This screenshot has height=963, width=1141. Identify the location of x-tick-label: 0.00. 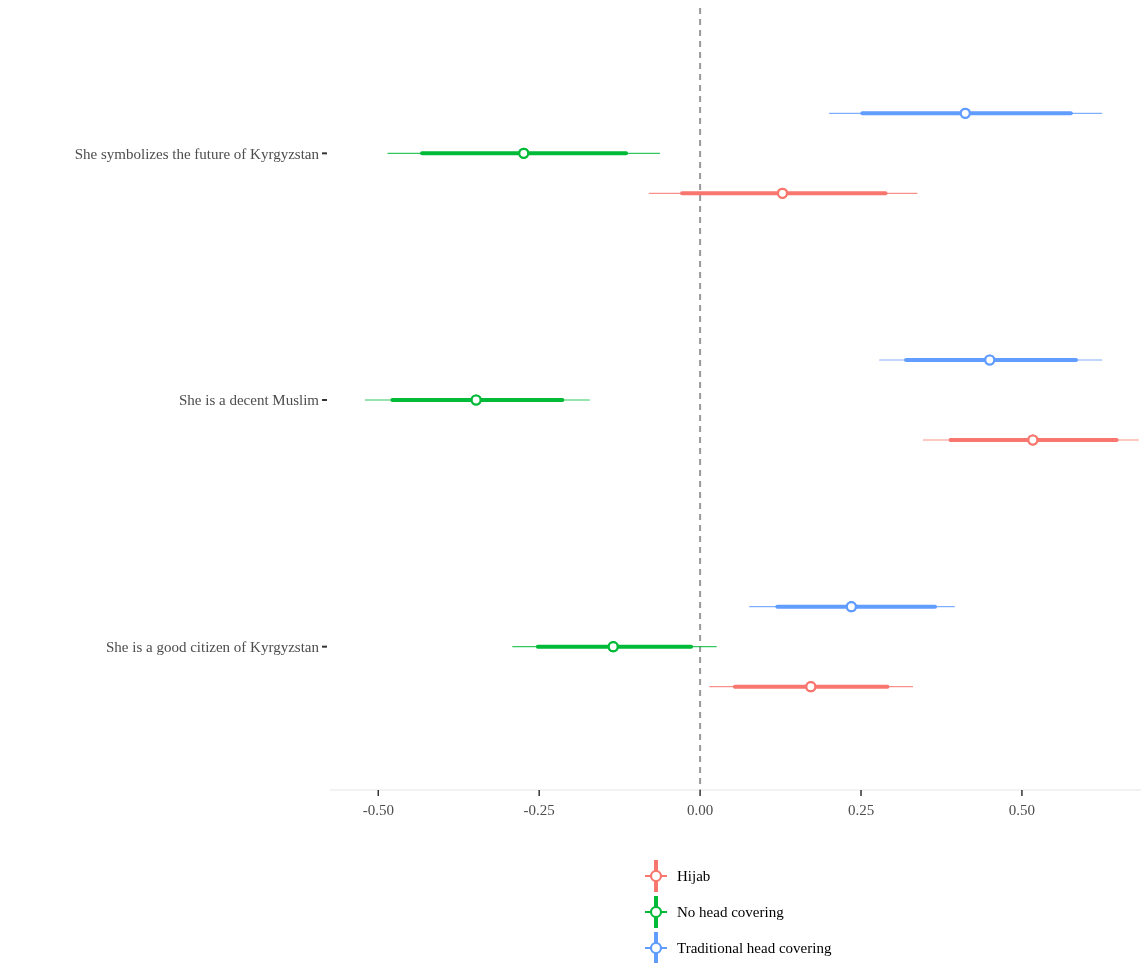
(700, 810).